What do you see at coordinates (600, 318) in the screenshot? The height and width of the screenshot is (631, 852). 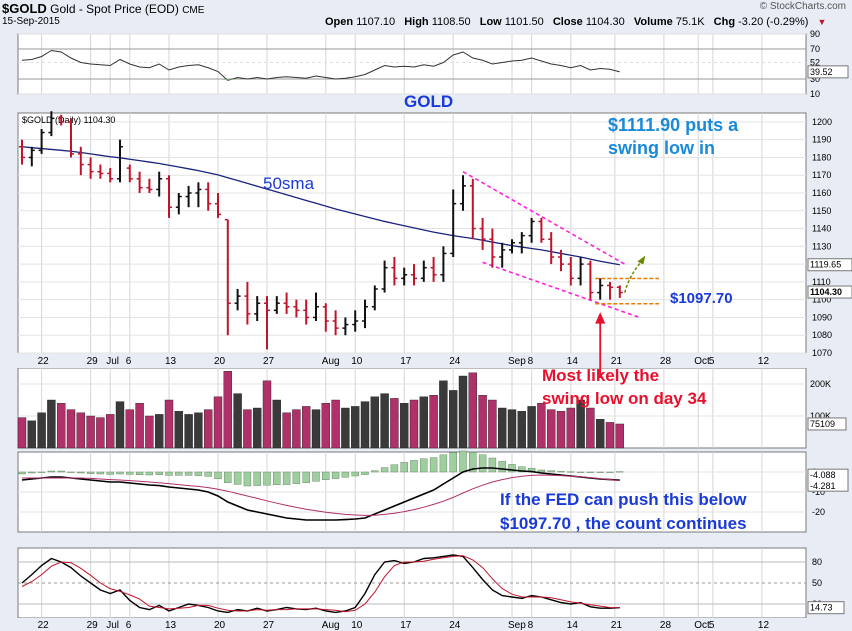 I see `red-arrow-head-icon` at bounding box center [600, 318].